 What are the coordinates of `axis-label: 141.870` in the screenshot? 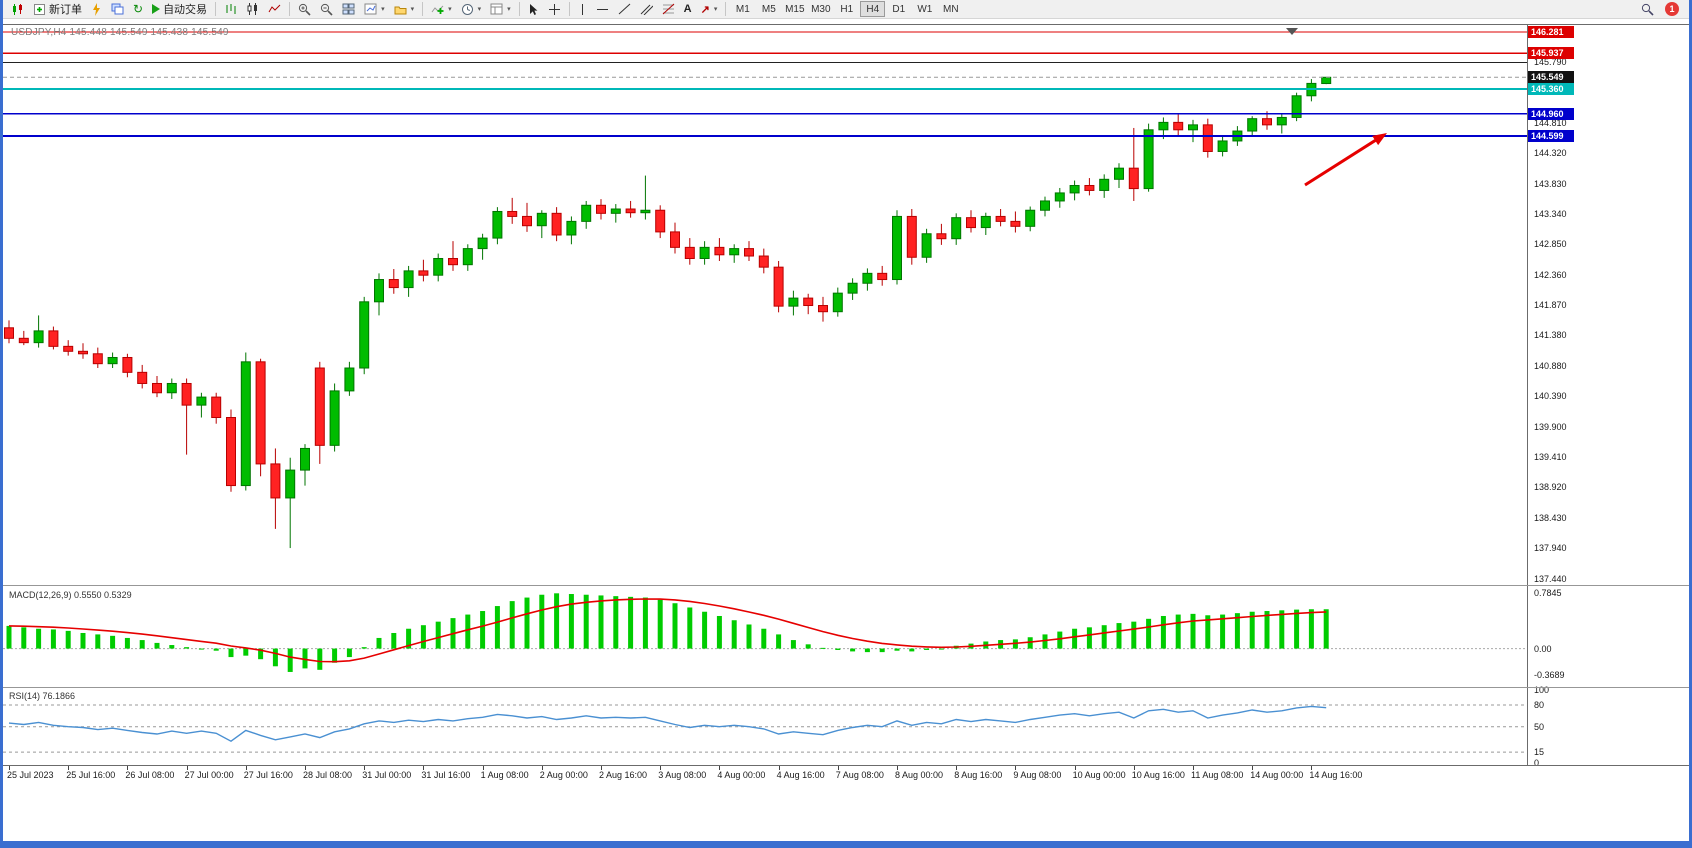 It's located at (1550, 304).